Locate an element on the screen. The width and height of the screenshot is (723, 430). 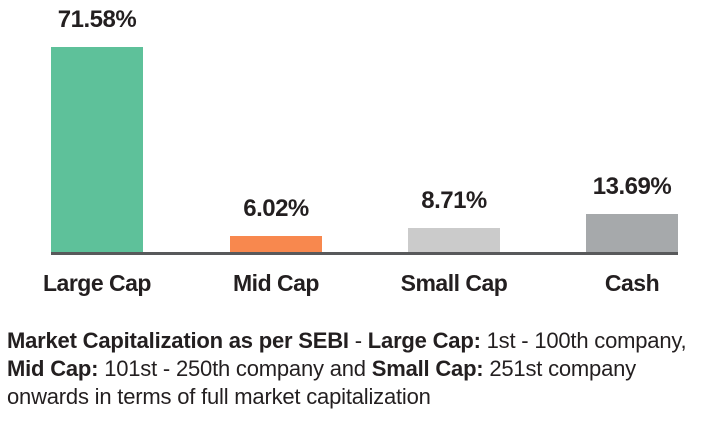
category-label: Large Cap is located at coordinates (97, 283).